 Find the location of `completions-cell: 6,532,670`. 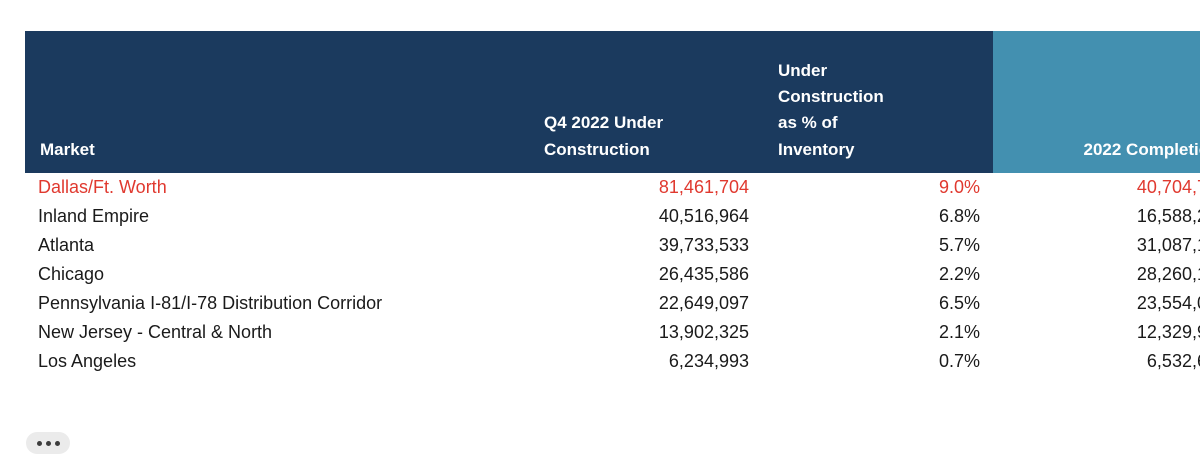

completions-cell: 6,532,670 is located at coordinates (1173, 361).